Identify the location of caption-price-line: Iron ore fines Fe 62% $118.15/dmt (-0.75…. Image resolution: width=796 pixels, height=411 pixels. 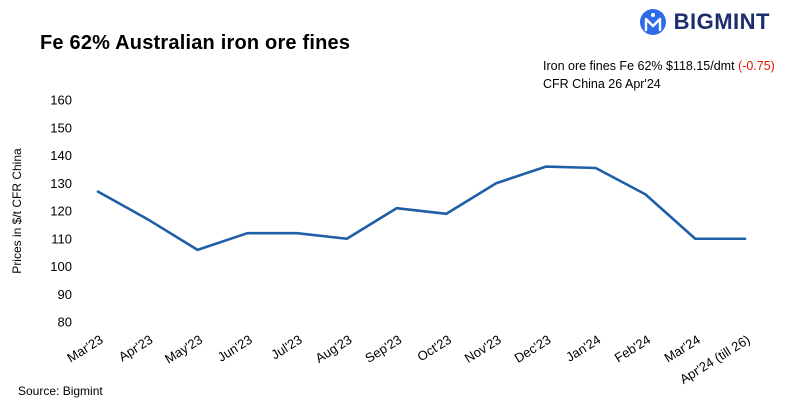
(659, 66).